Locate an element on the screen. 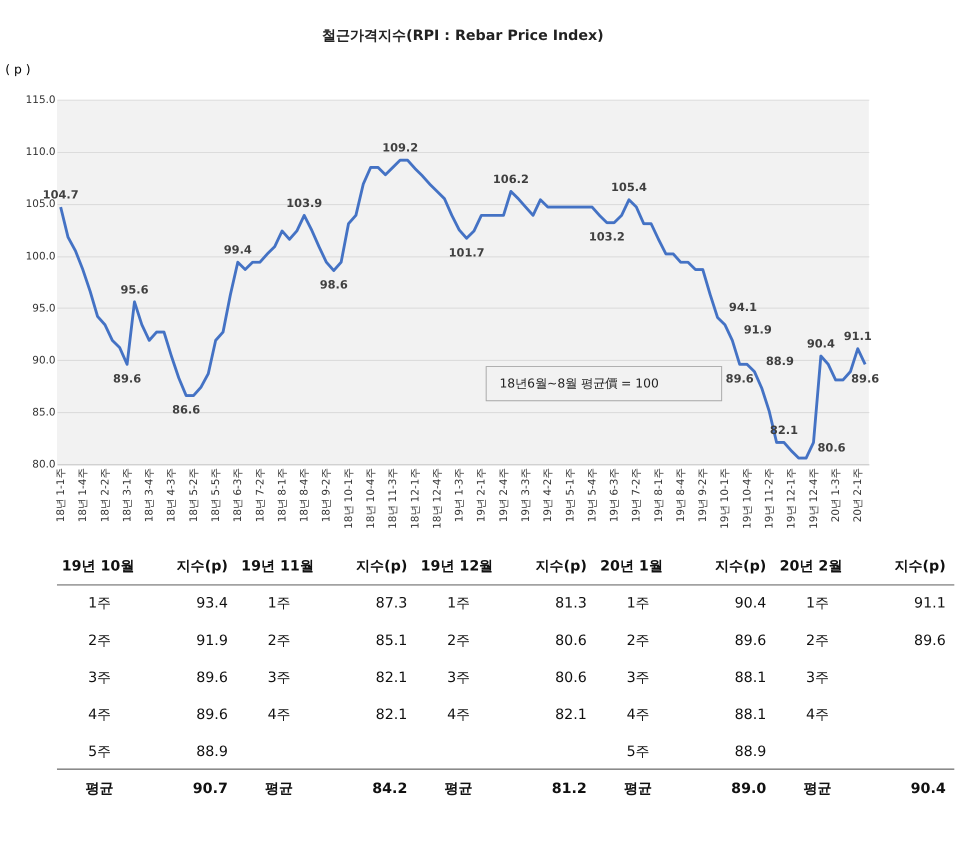 The image size is (960, 859). x-tick-label: 18년 9-2주 is located at coordinates (326, 495).